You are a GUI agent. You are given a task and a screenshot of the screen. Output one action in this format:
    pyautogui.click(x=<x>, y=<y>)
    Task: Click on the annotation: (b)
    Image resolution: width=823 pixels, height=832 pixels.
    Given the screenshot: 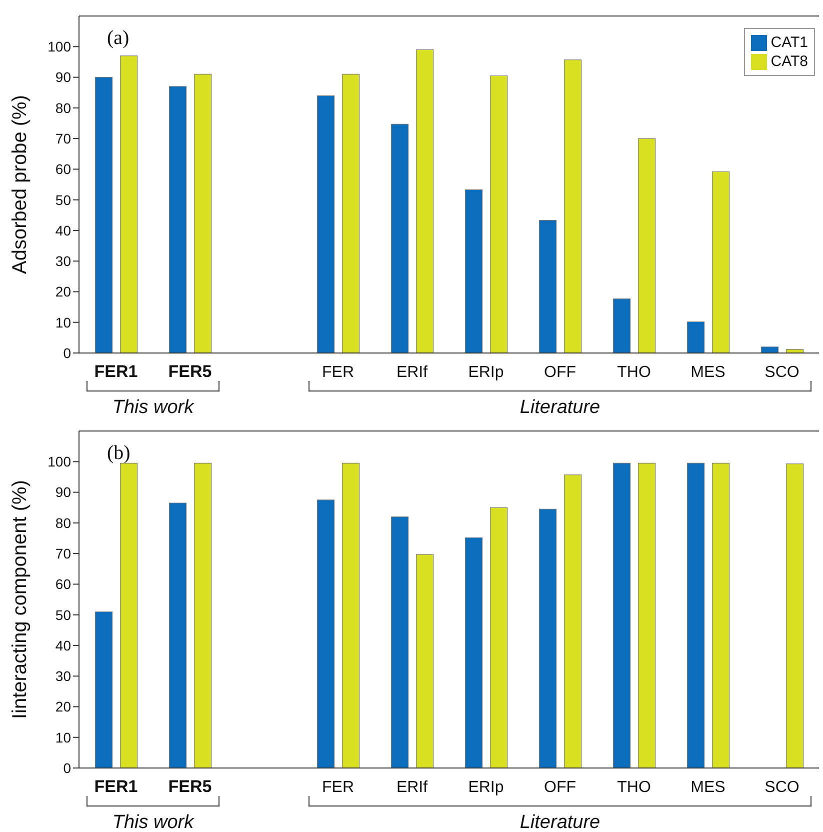 What is the action you would take?
    pyautogui.click(x=118, y=453)
    